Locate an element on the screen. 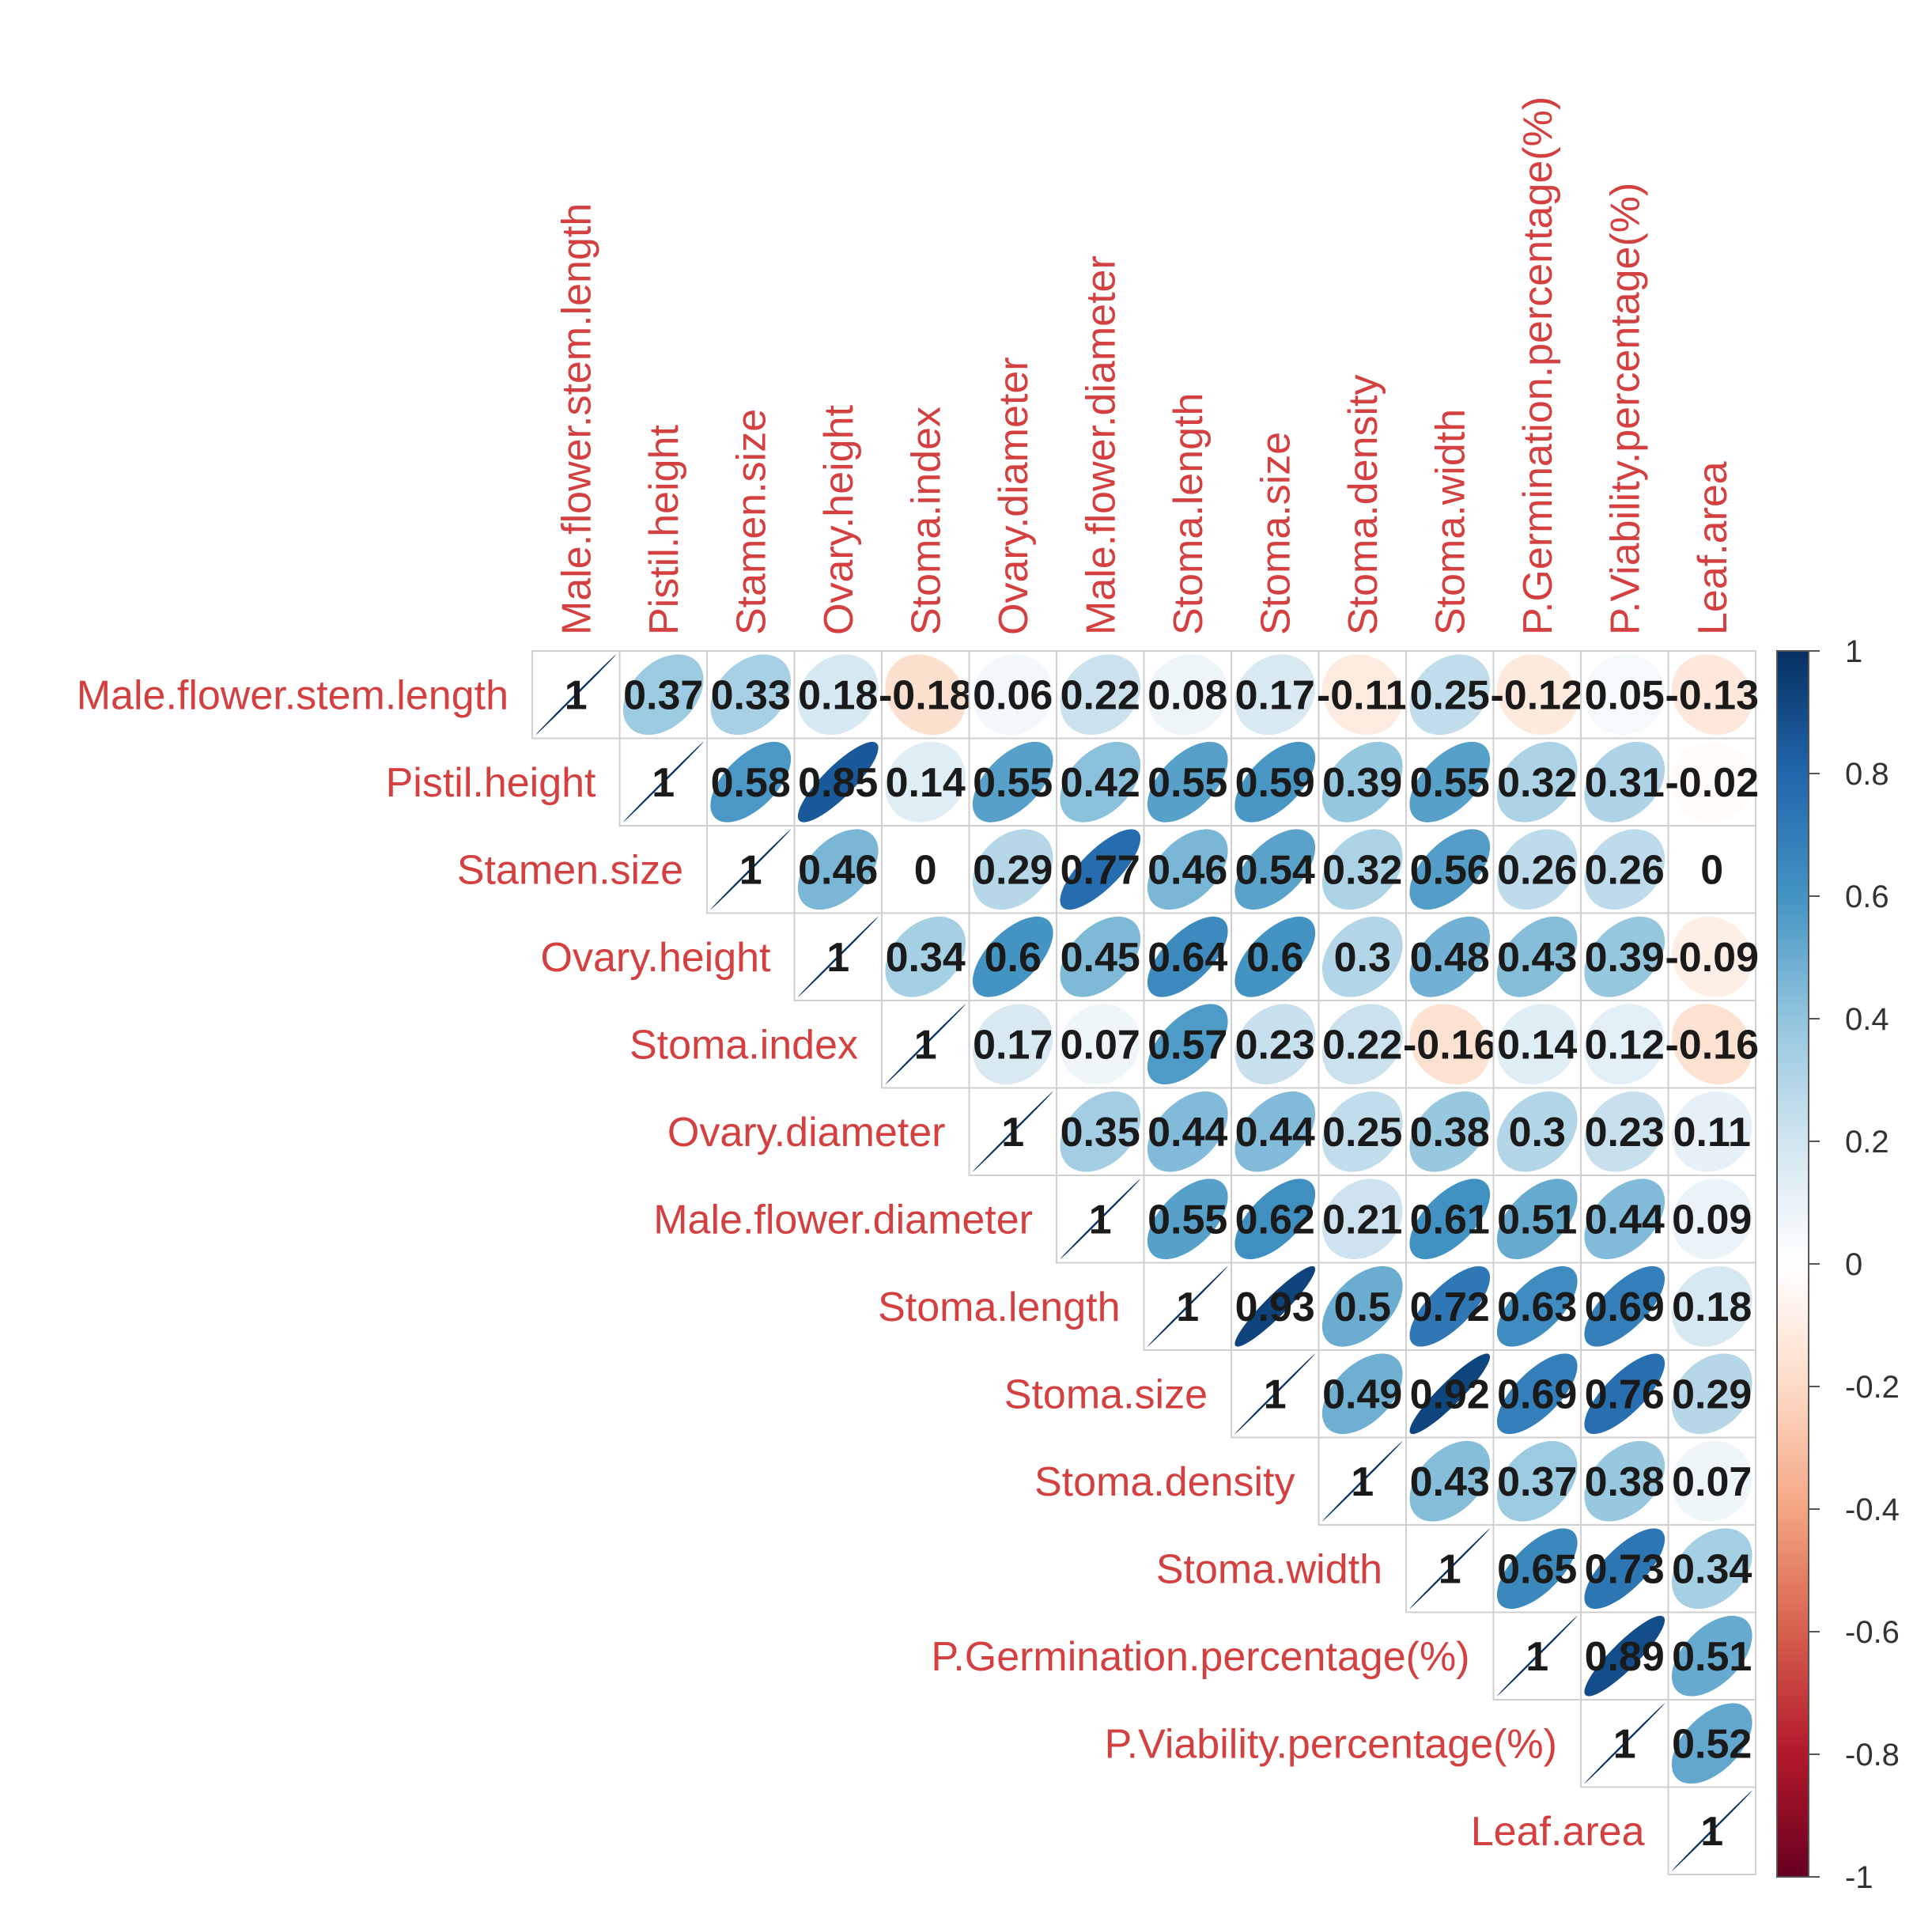 The image size is (1932, 1918). ellipse-stoma-size-vs-stoma-size is located at coordinates (1275, 1394).